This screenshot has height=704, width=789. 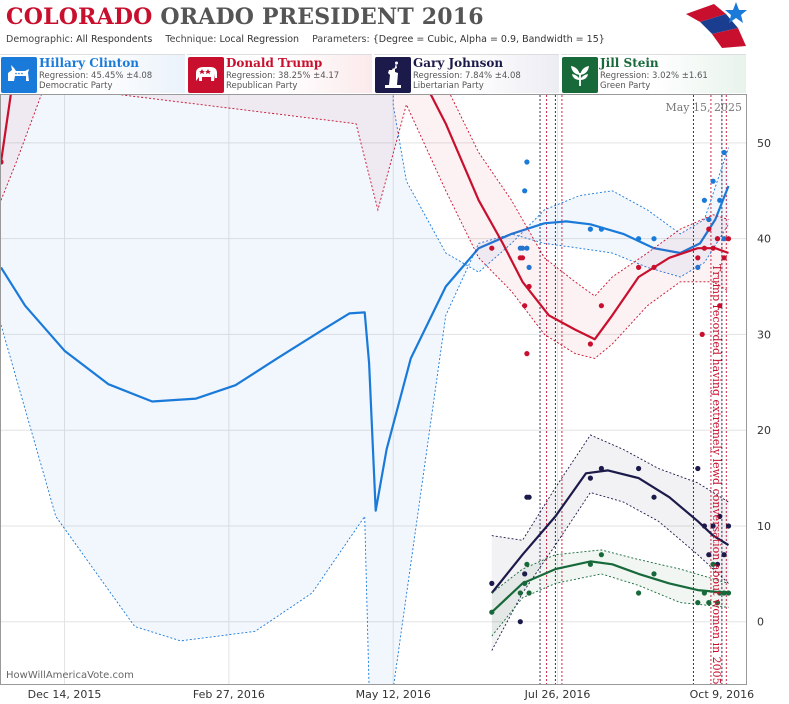 I want to click on confidence-band, so click(x=610, y=543).